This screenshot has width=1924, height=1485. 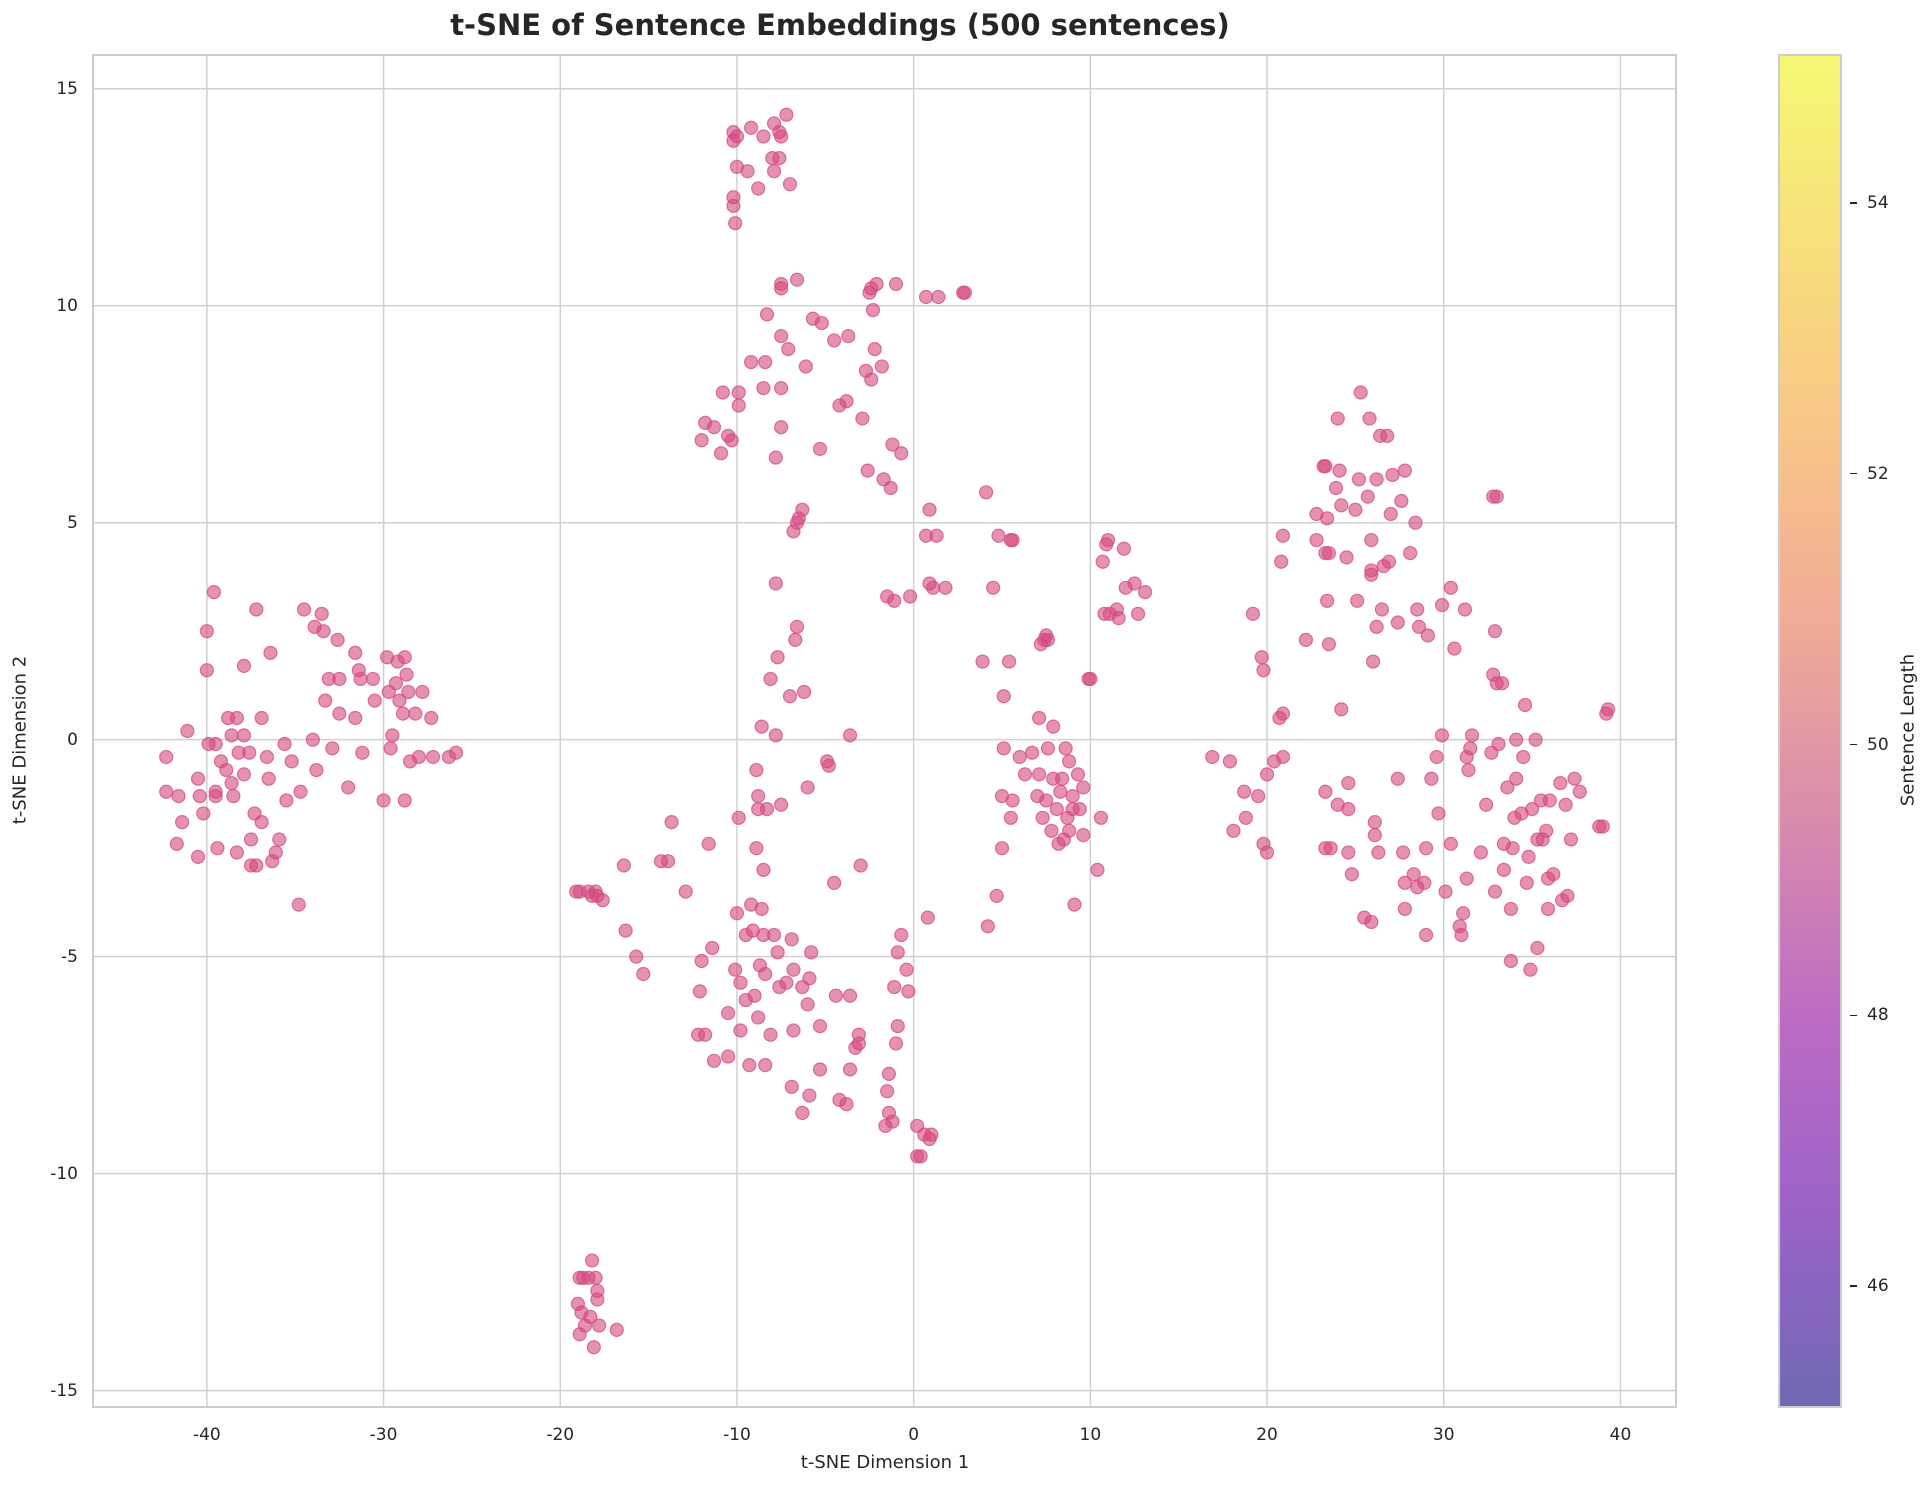 I want to click on x-tick-label: 0, so click(x=914, y=1435).